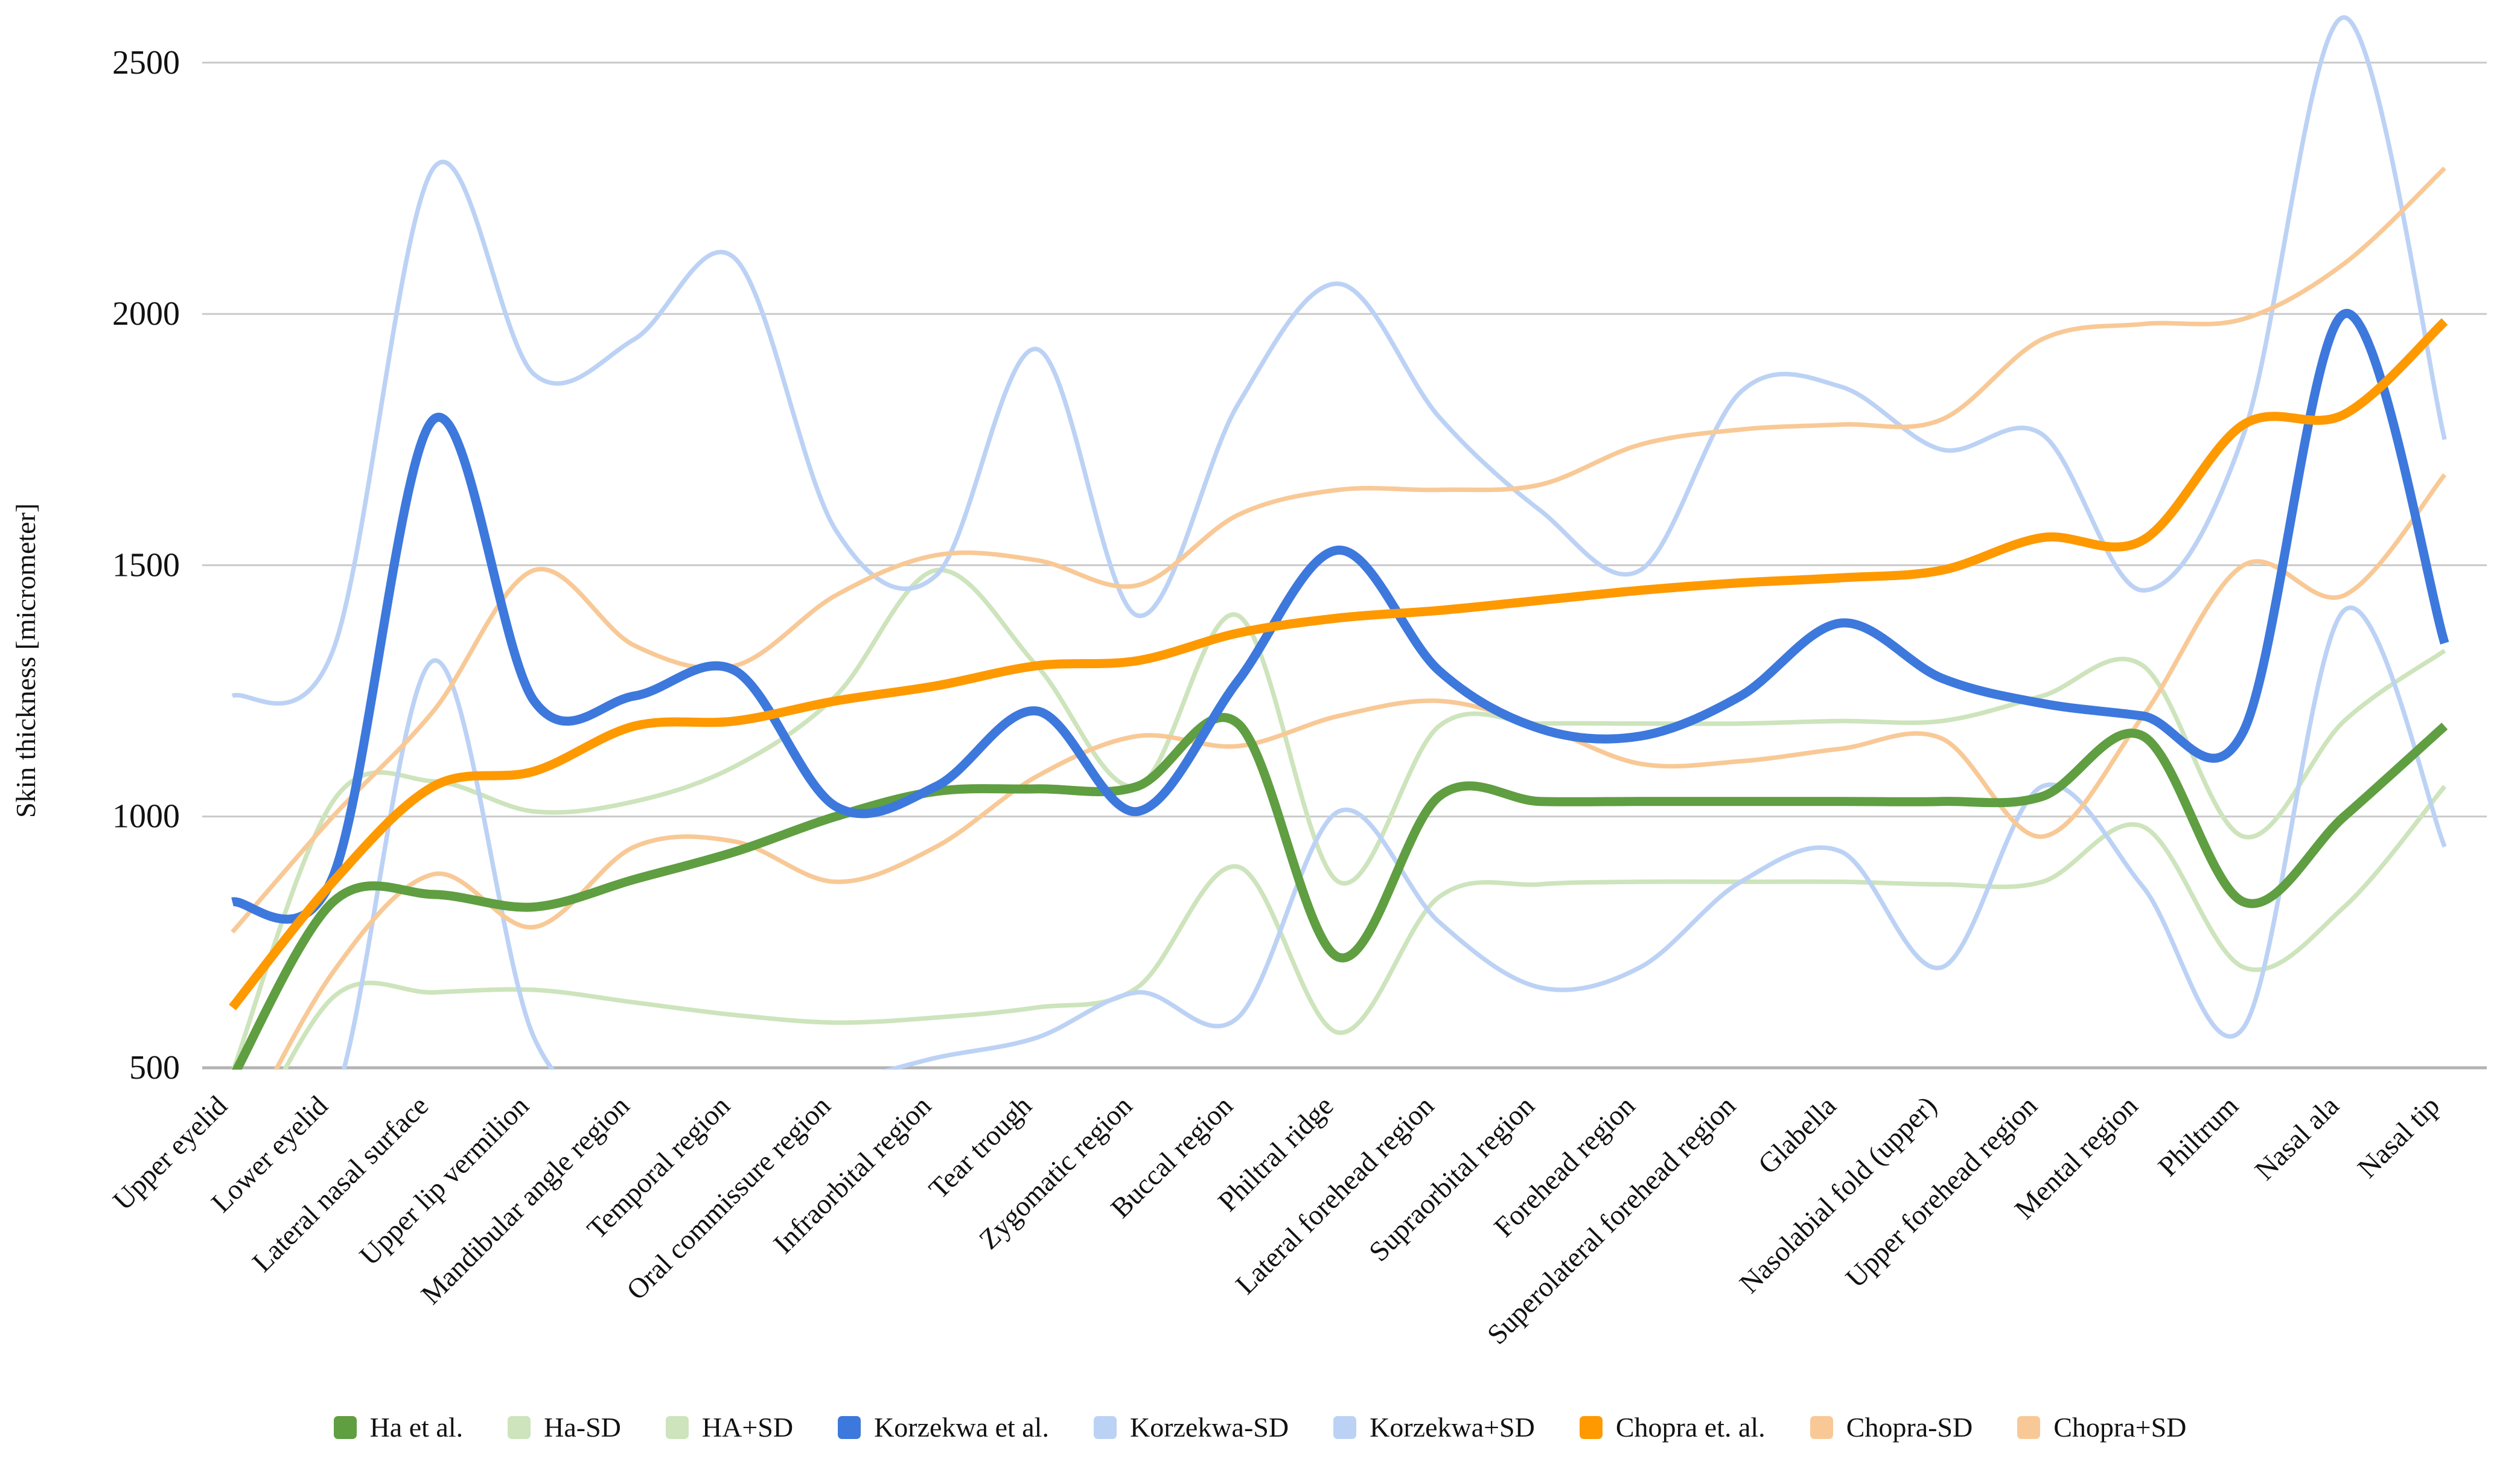 The height and width of the screenshot is (1471, 2520). I want to click on legend-label: Korzekwa+SD, so click(1452, 1427).